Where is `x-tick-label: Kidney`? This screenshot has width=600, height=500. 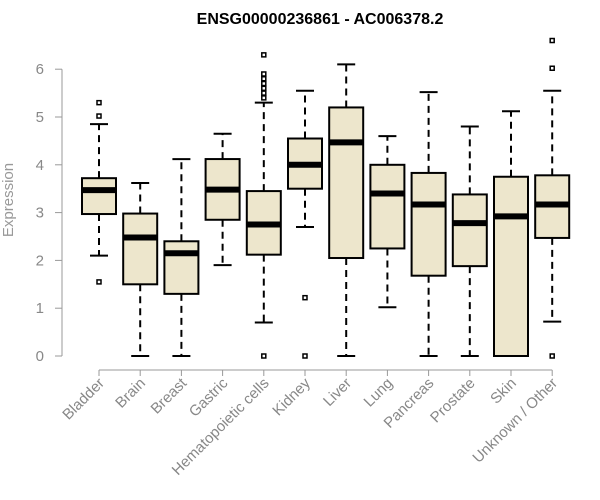 x-tick-label: Kidney is located at coordinates (291, 396).